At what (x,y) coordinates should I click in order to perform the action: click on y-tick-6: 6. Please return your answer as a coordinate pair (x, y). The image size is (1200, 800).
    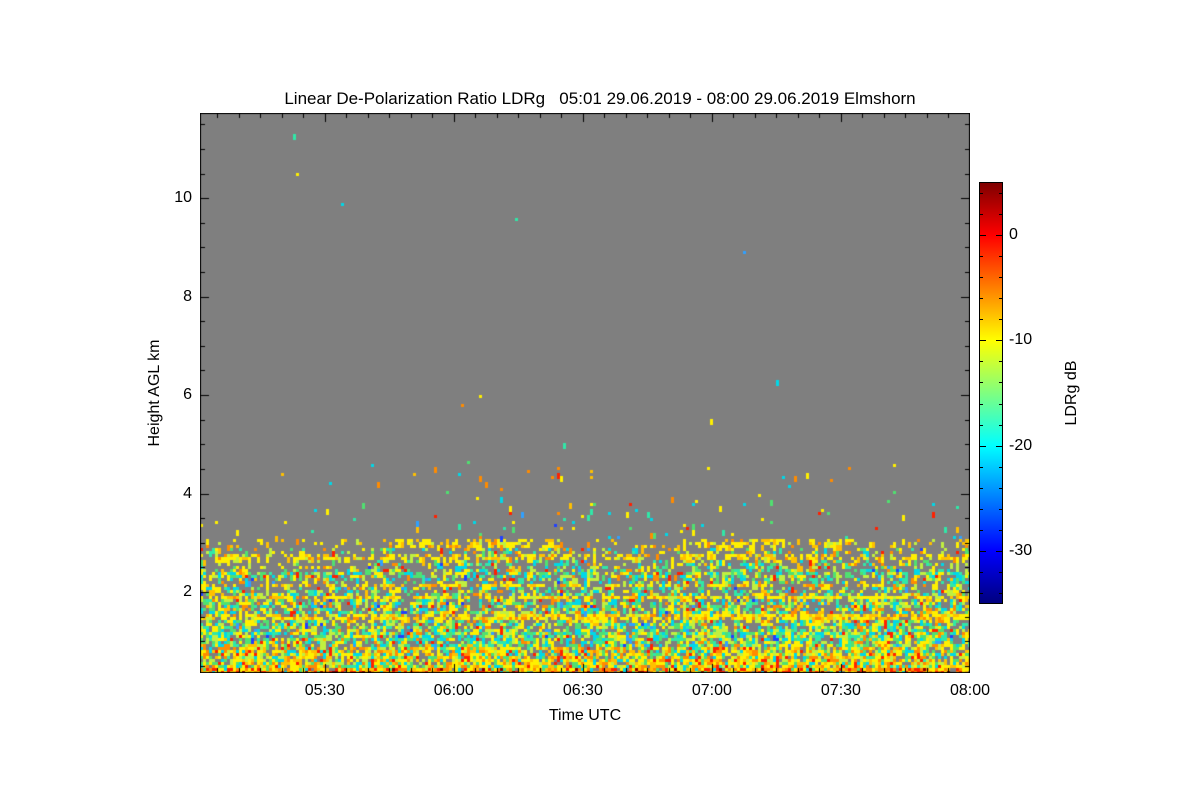
    Looking at the image, I should click on (187, 395).